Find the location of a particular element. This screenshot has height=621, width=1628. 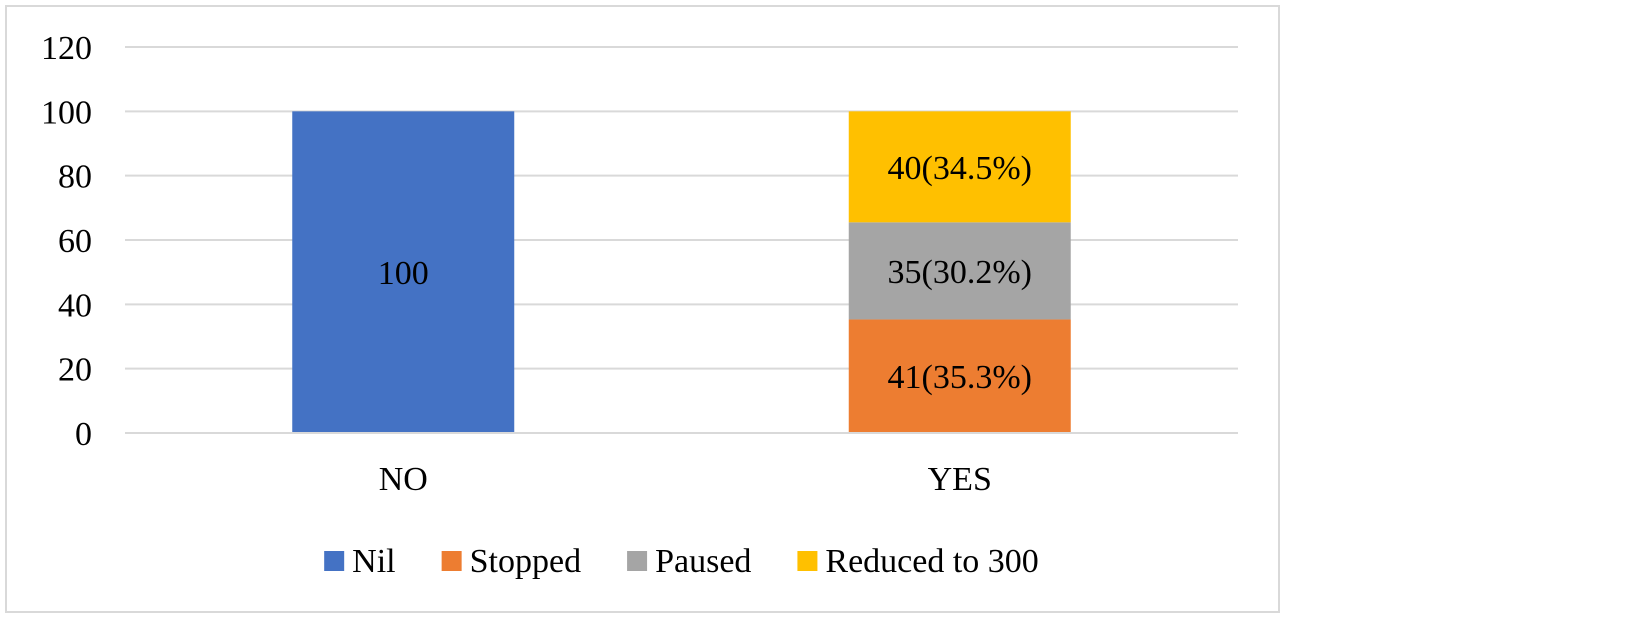

y-tick-label: 60 is located at coordinates (75, 241).